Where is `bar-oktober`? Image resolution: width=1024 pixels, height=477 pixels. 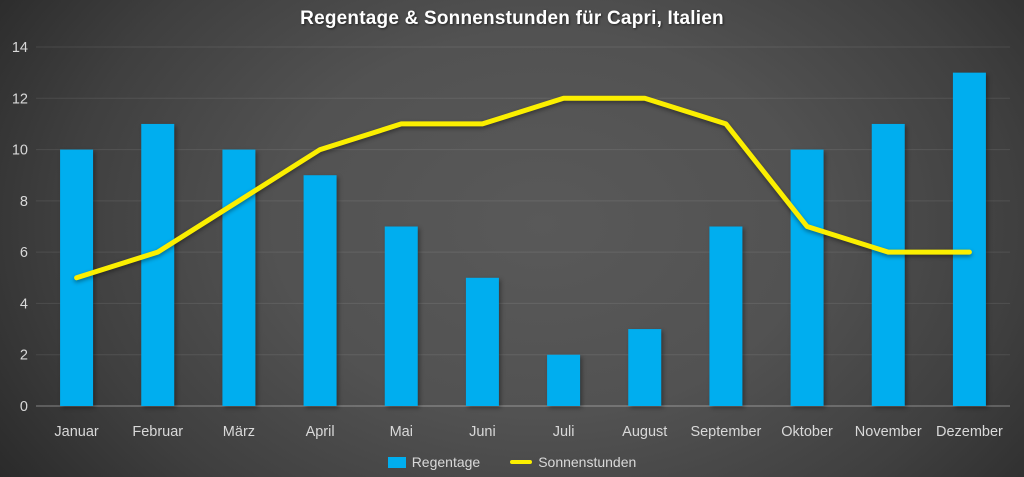 bar-oktober is located at coordinates (807, 278).